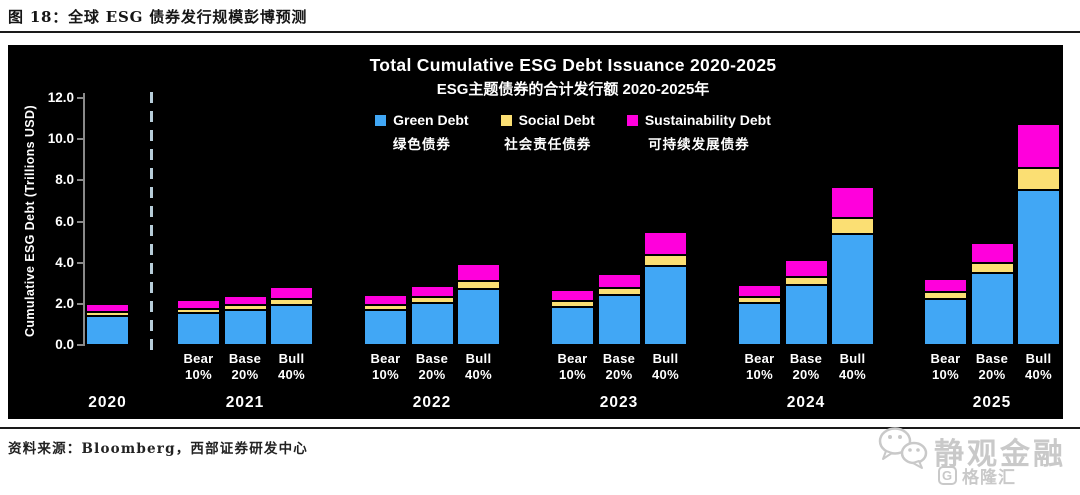  What do you see at coordinates (64, 303) in the screenshot?
I see `y-axis-tick-label: 2.0` at bounding box center [64, 303].